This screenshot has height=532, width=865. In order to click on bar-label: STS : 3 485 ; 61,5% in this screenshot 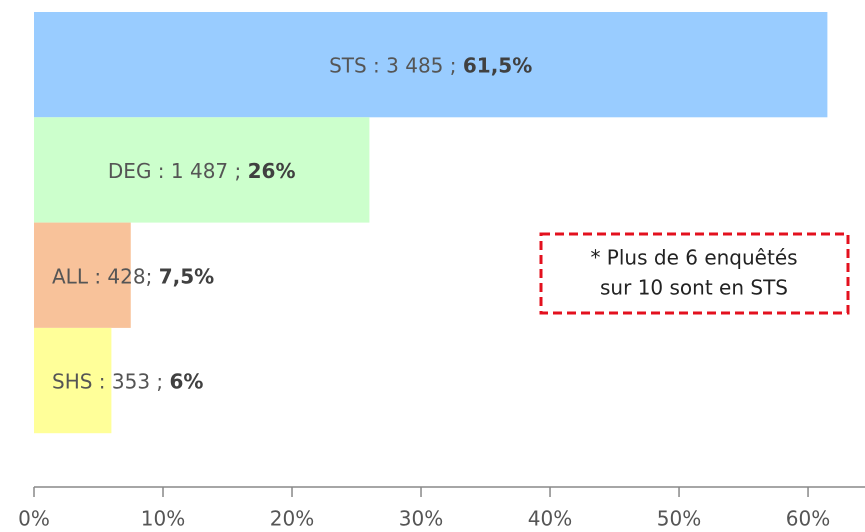, I will do `click(430, 65)`.